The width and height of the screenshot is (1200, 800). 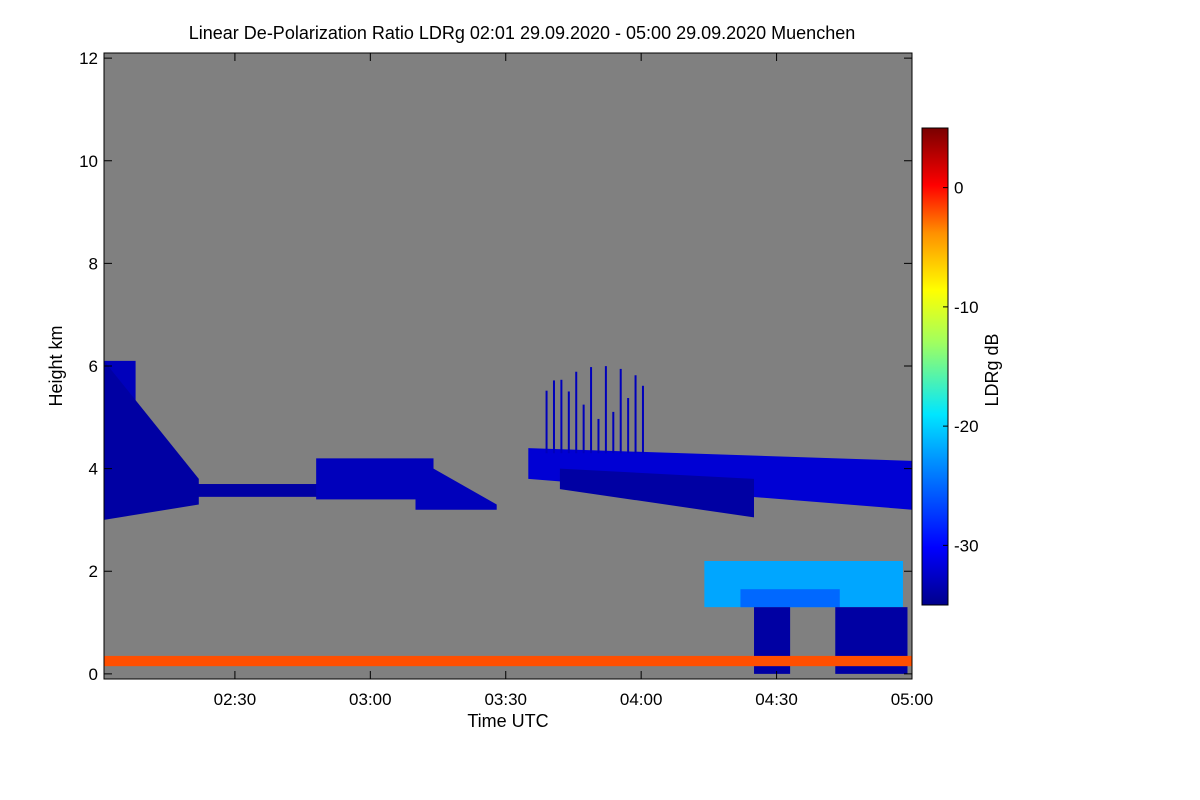 I want to click on y-tick-label: 6, so click(x=93, y=366).